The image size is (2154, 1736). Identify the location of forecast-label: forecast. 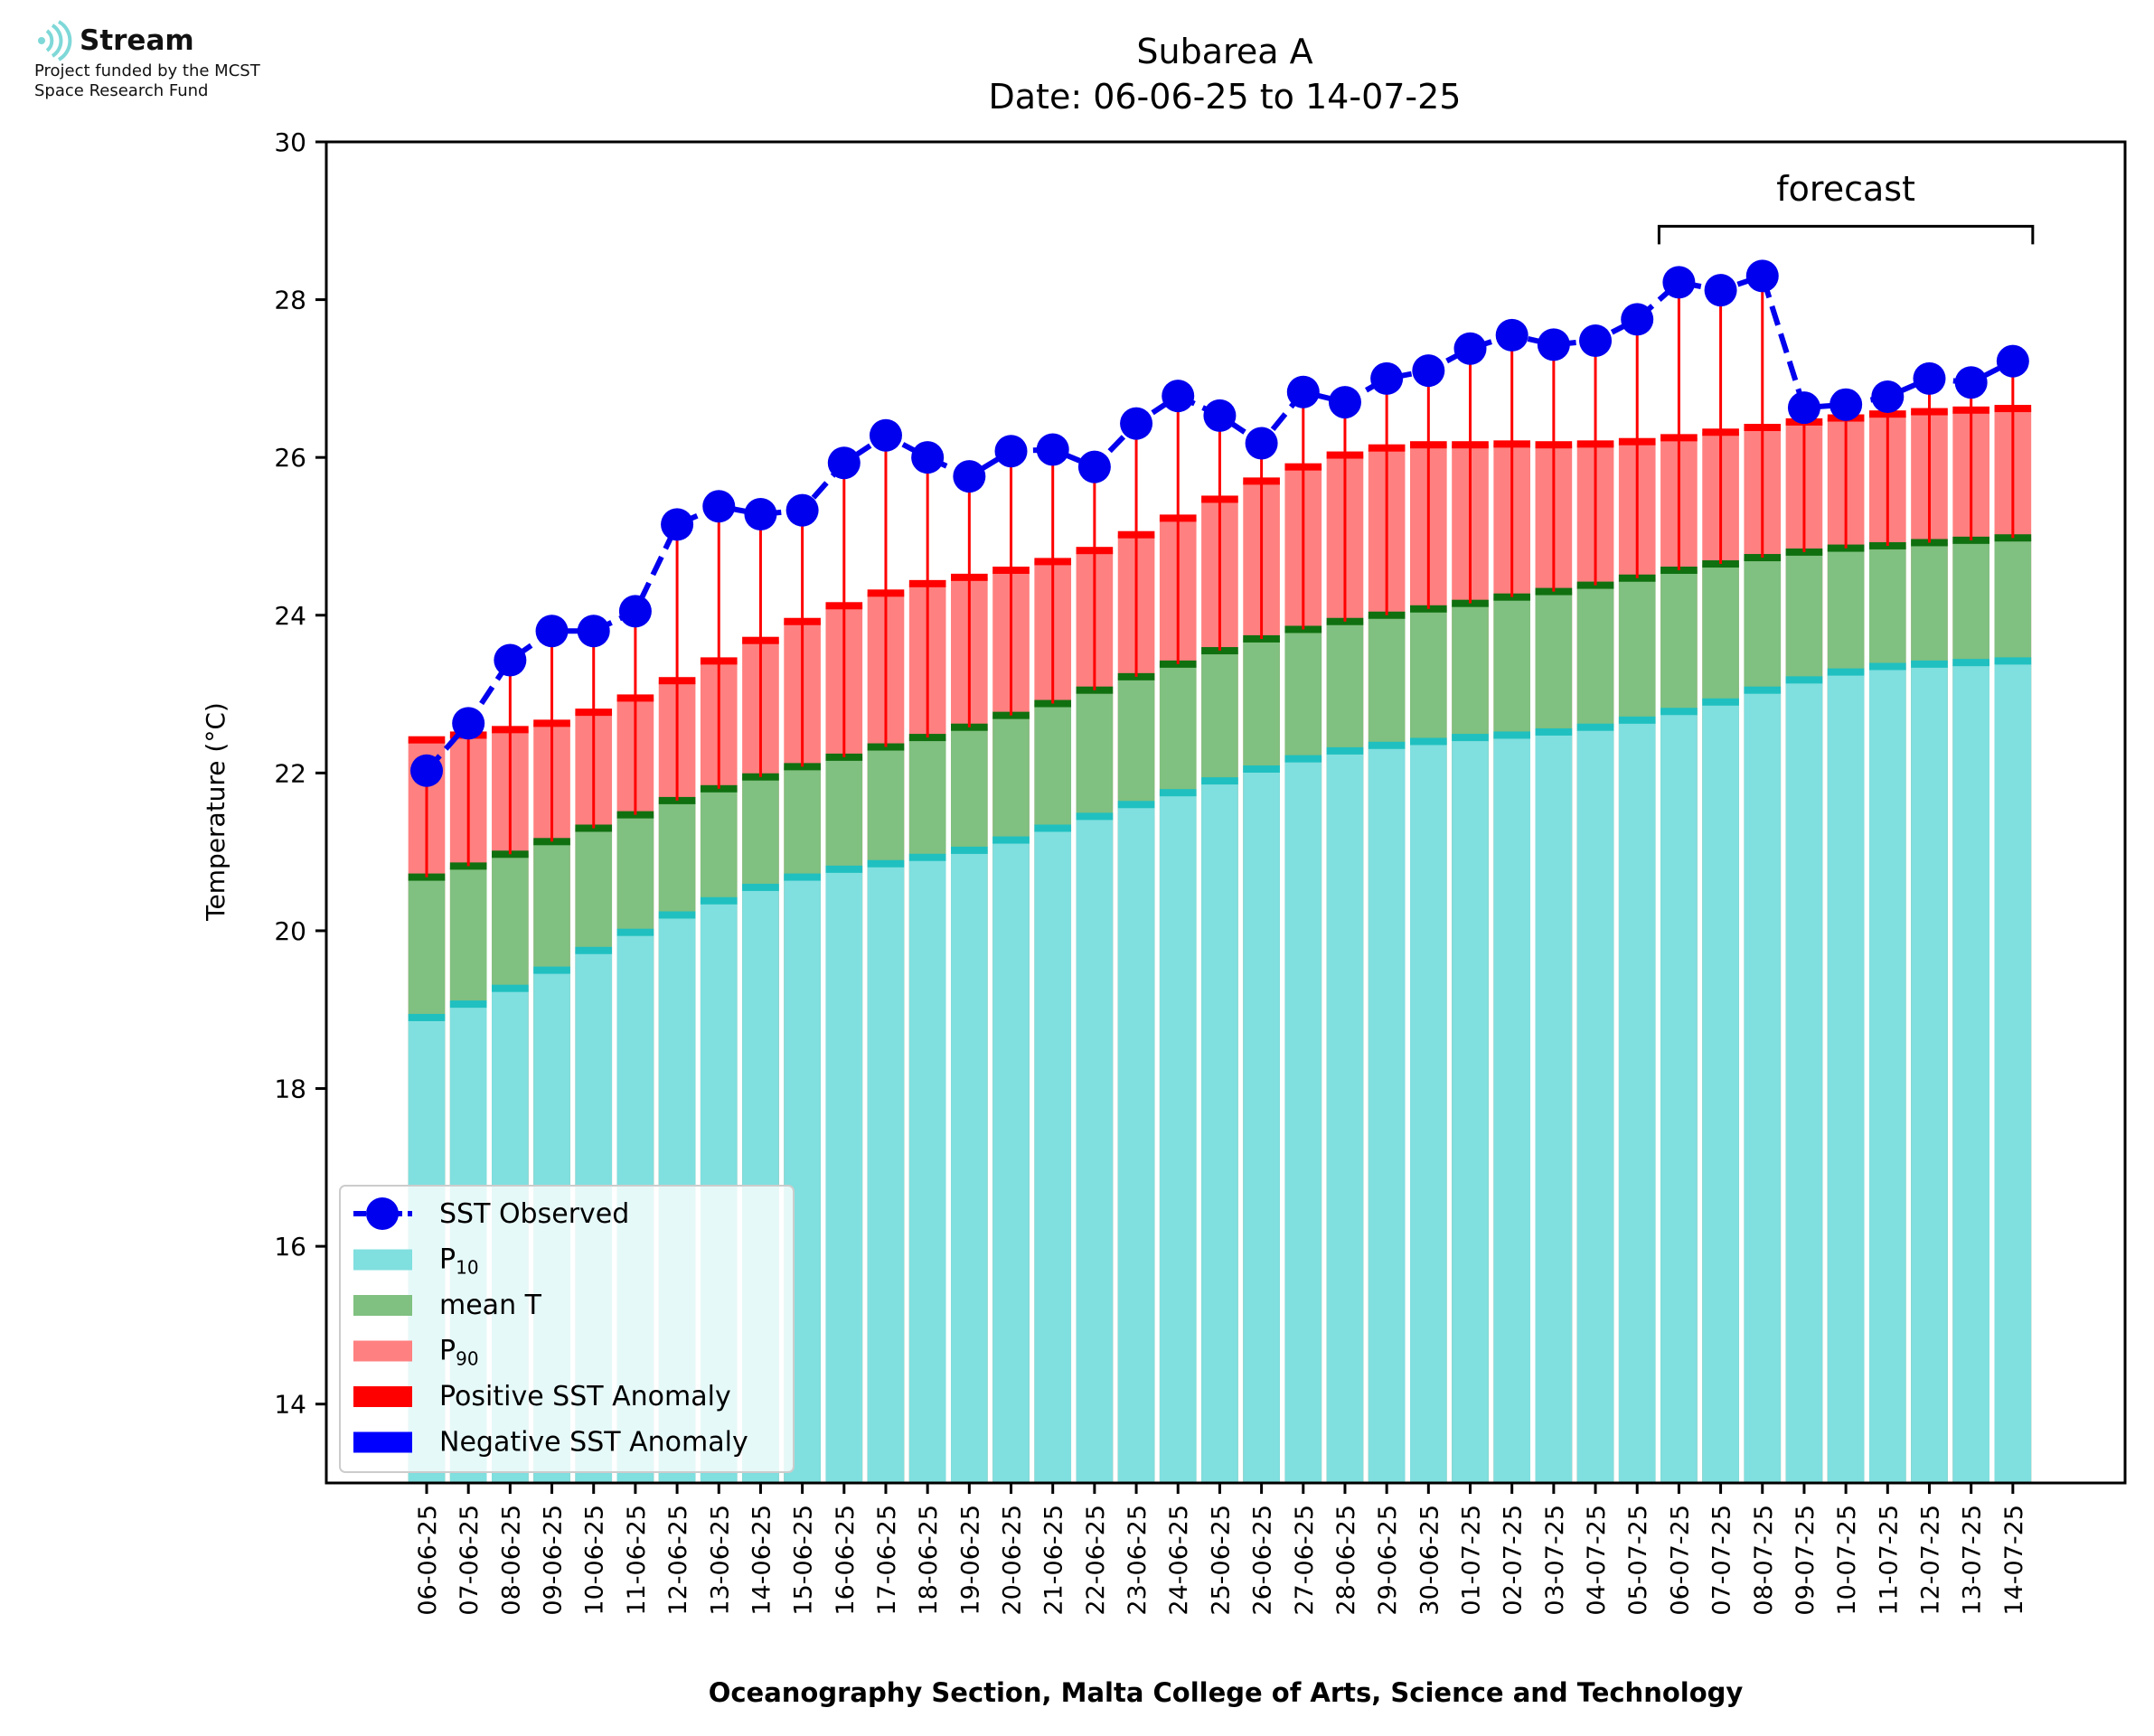
(1845, 189).